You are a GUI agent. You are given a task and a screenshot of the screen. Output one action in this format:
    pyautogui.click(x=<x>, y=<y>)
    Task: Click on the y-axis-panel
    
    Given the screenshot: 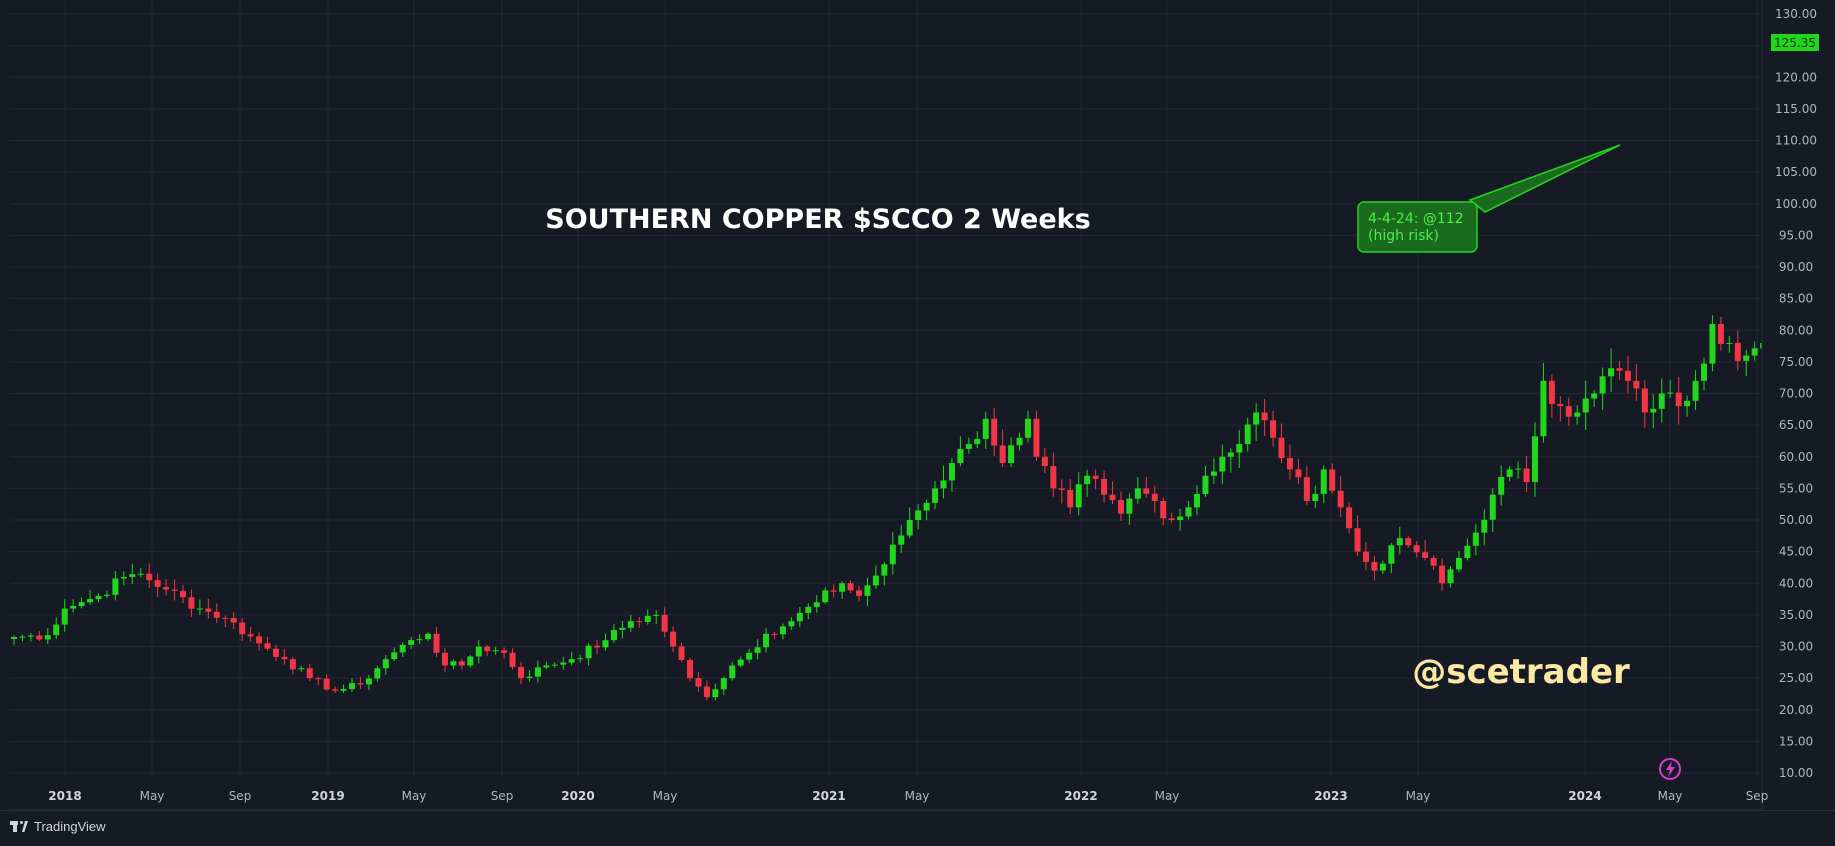 What is the action you would take?
    pyautogui.click(x=1798, y=405)
    